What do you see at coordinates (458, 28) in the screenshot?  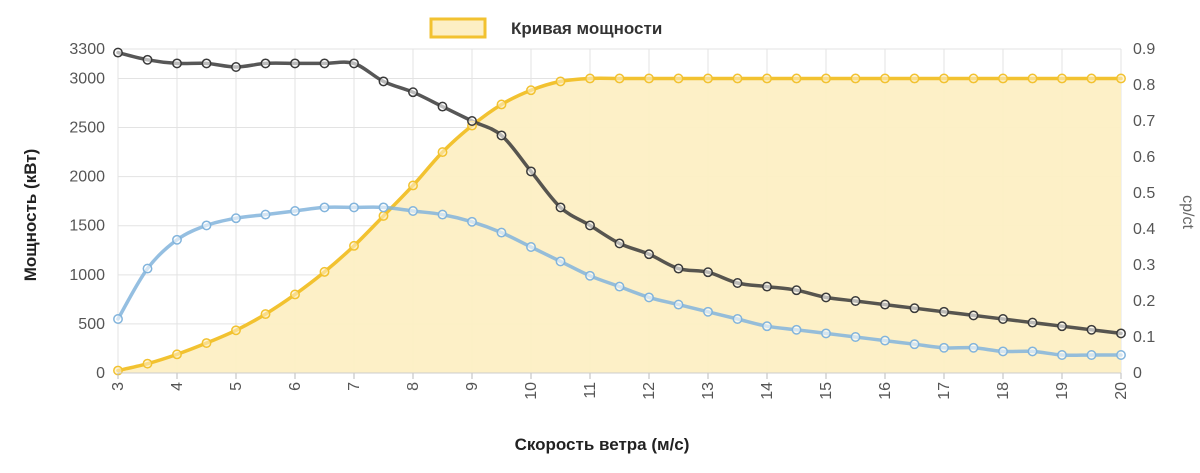 I see `legend-swatch` at bounding box center [458, 28].